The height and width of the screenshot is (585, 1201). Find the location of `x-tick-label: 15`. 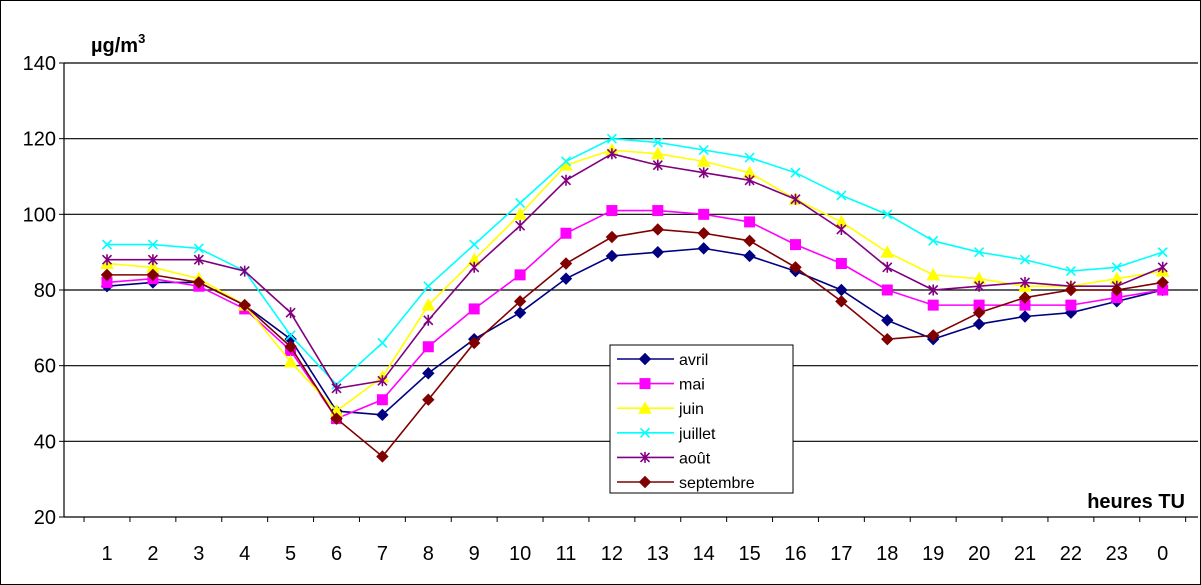

x-tick-label: 15 is located at coordinates (749, 554).